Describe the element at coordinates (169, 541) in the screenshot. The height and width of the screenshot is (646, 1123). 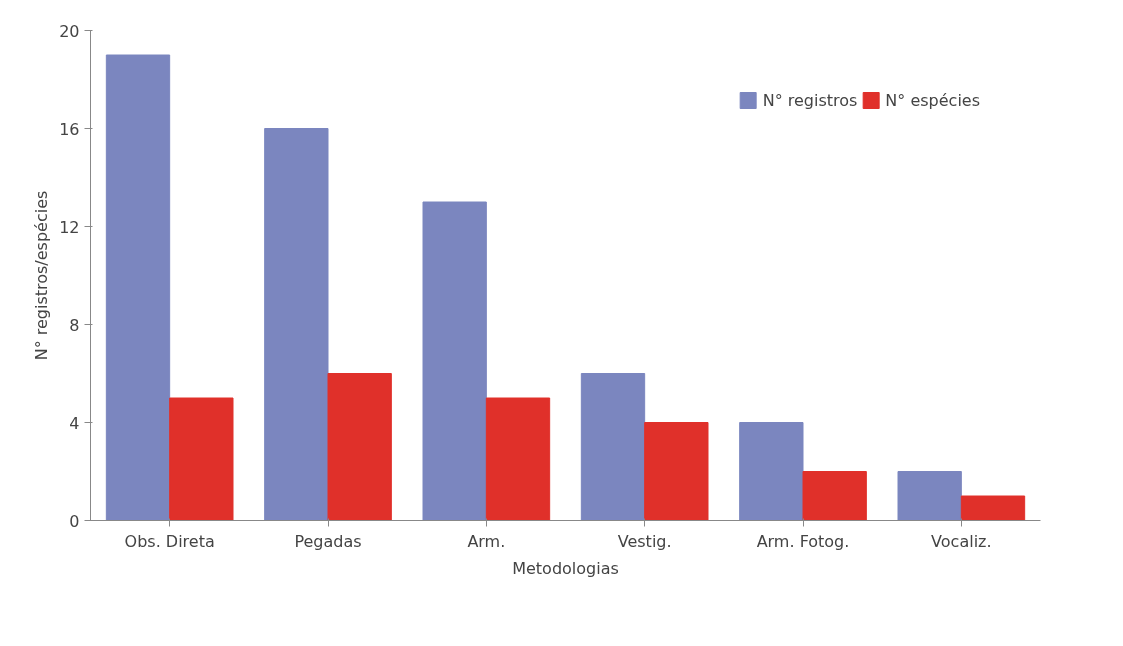
I see `x-tick-label: Obs. Direta` at that location.